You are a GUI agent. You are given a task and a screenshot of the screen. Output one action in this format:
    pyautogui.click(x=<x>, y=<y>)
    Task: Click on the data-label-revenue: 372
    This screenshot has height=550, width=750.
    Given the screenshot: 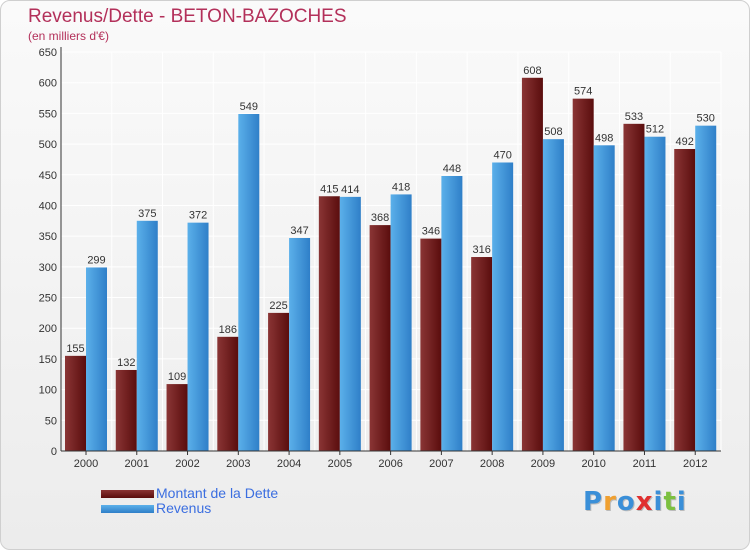 What is the action you would take?
    pyautogui.click(x=198, y=216)
    